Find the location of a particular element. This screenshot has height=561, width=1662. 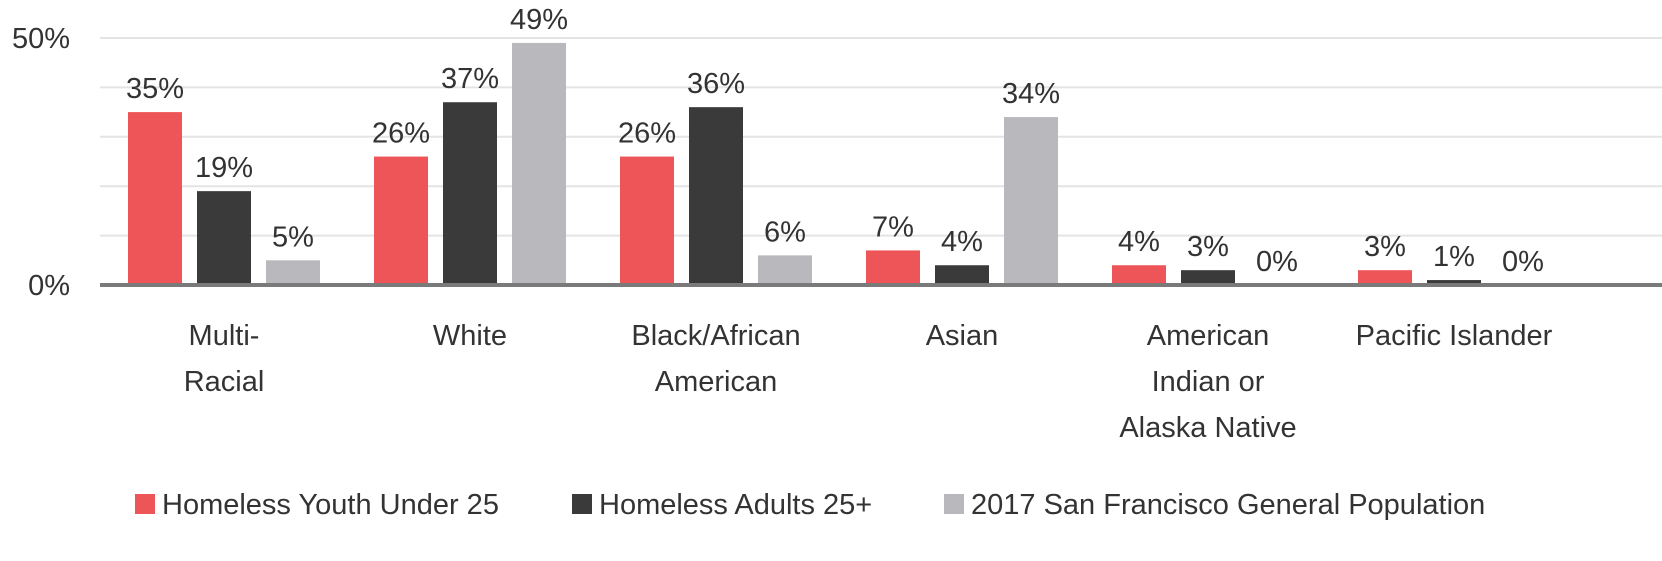

y-tick-label: 0% is located at coordinates (49, 286).